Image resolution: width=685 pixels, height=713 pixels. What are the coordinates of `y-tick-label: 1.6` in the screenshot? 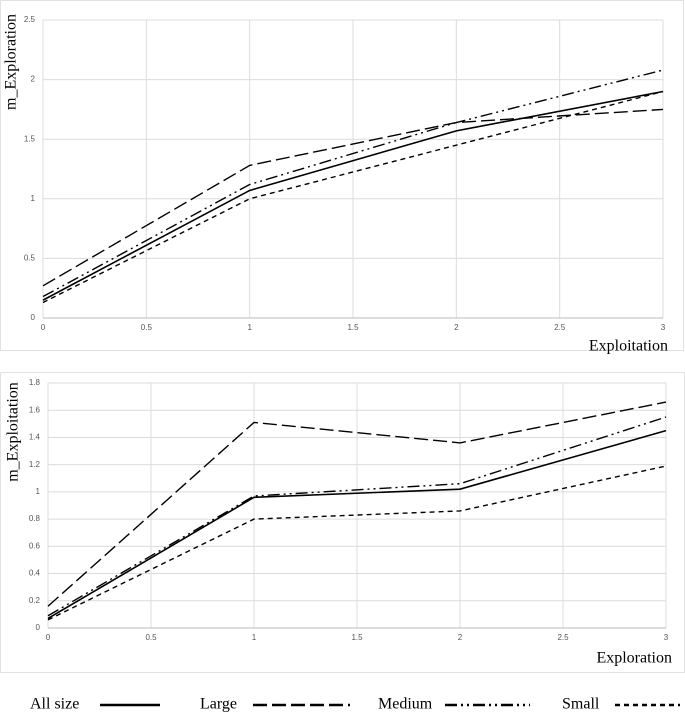 It's located at (35, 409).